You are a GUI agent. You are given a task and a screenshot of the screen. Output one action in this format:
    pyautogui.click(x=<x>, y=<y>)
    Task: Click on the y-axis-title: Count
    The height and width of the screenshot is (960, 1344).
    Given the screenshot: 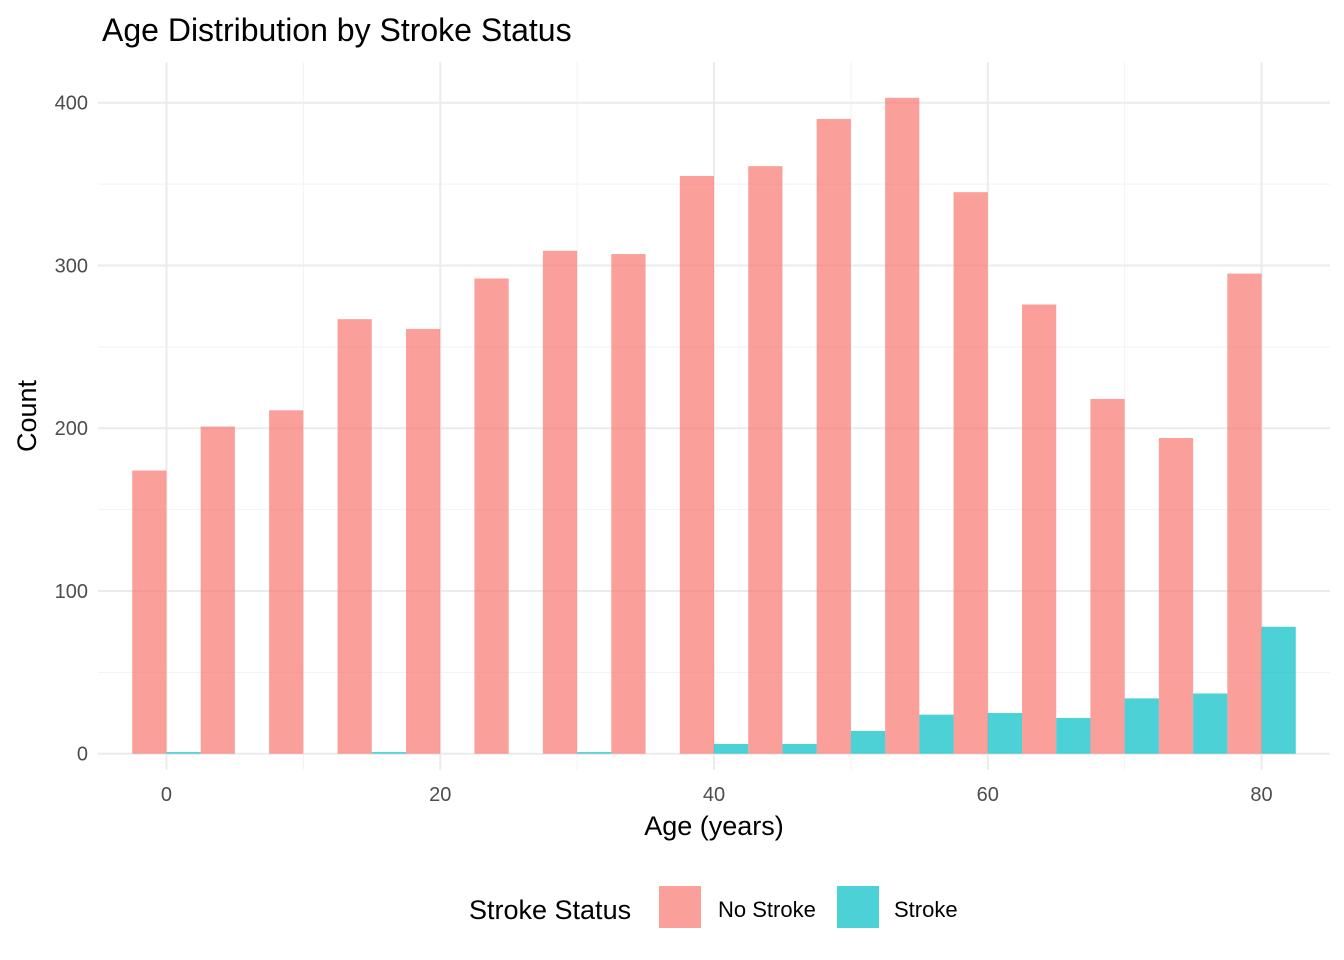 What is the action you would take?
    pyautogui.click(x=27, y=415)
    